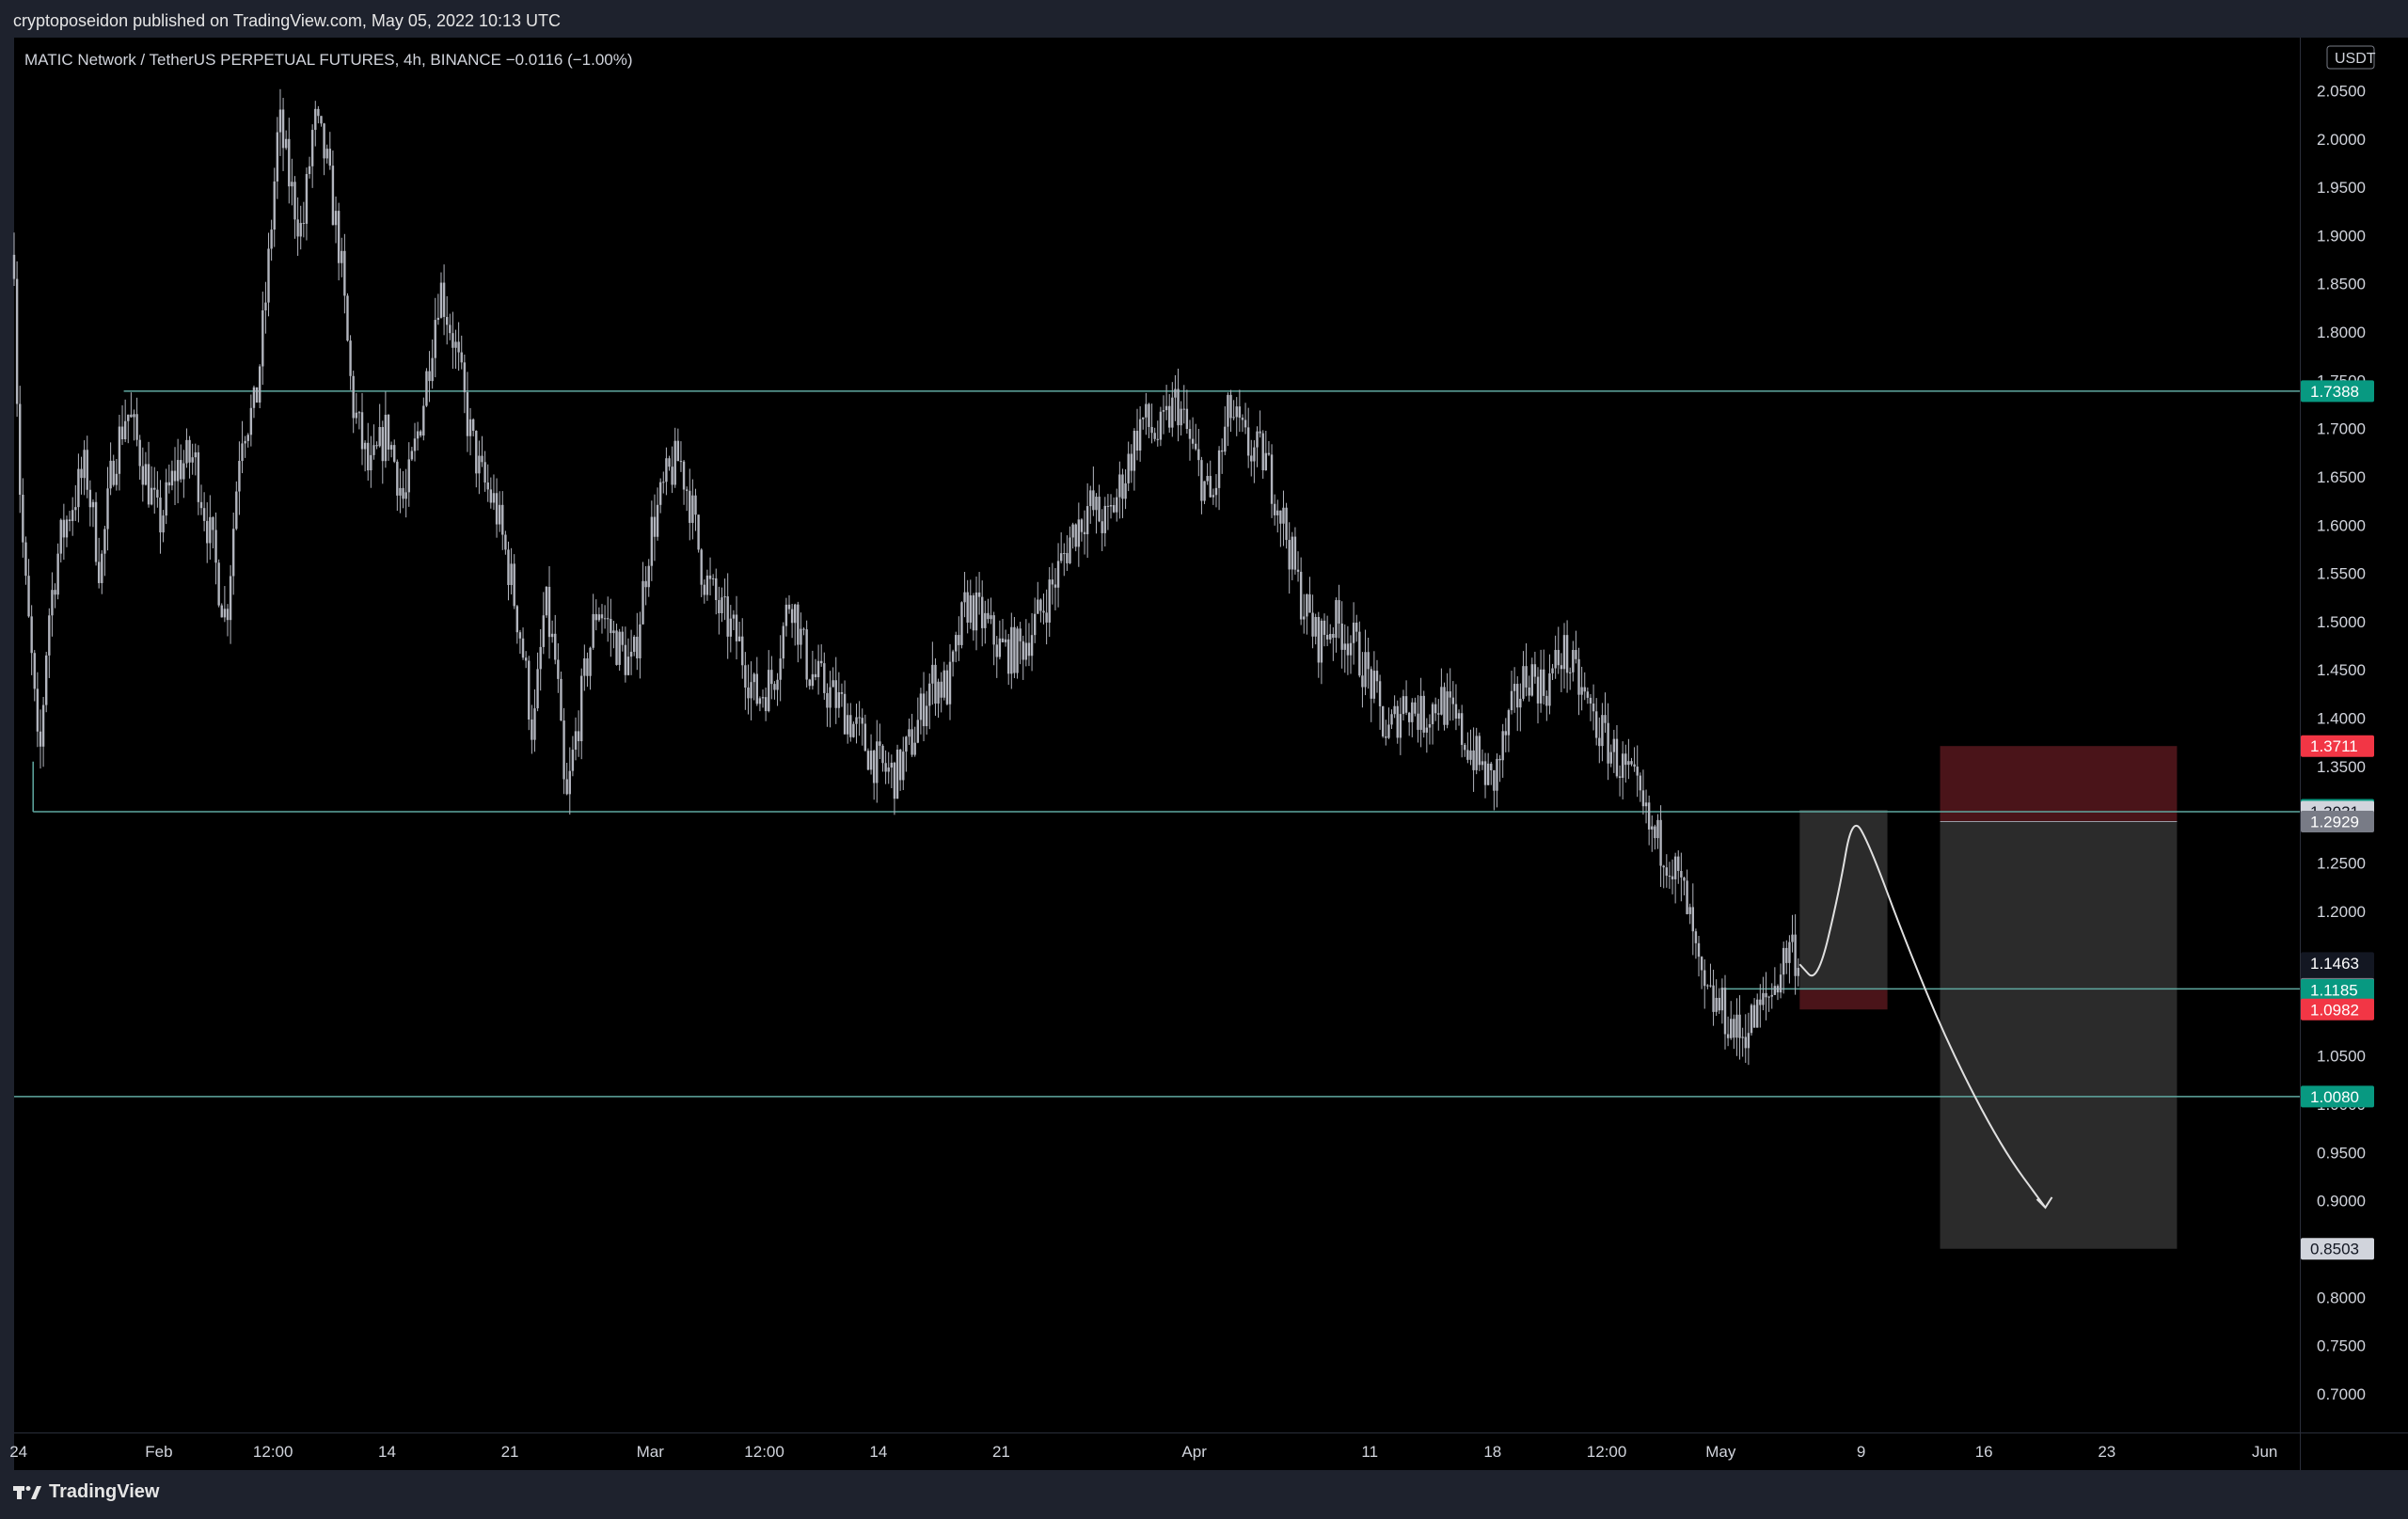 The image size is (2408, 1519). I want to click on tradingview-logo-icon, so click(27, 1492).